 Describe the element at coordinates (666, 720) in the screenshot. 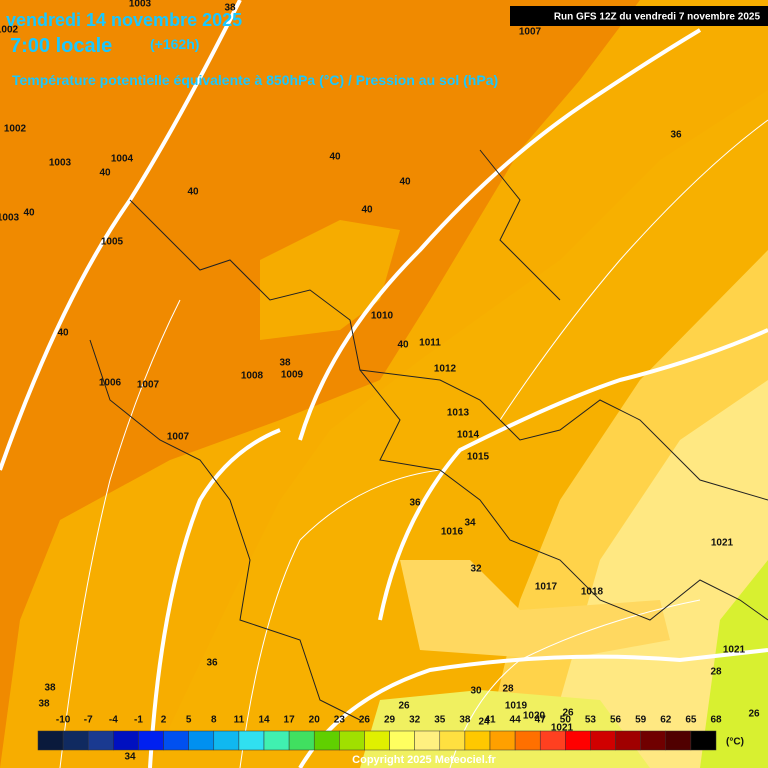

I see `legend-label: 62` at that location.